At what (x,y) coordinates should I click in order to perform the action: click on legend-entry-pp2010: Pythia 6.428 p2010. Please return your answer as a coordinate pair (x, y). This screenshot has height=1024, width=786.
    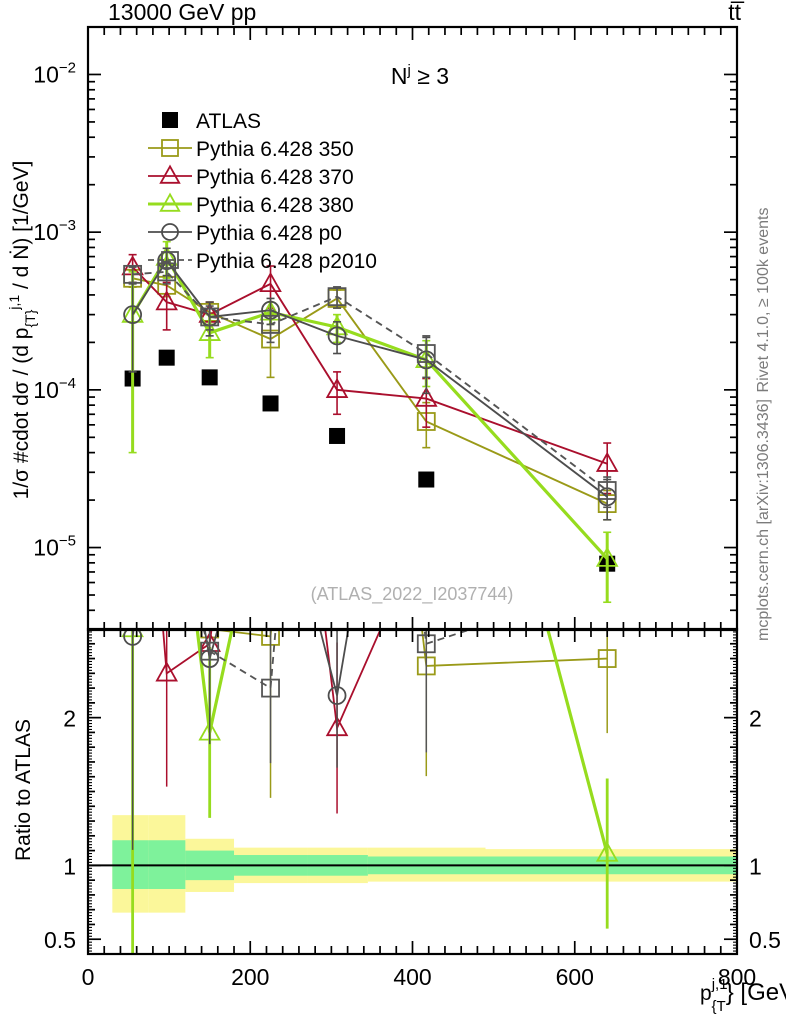
    Looking at the image, I should click on (262, 261).